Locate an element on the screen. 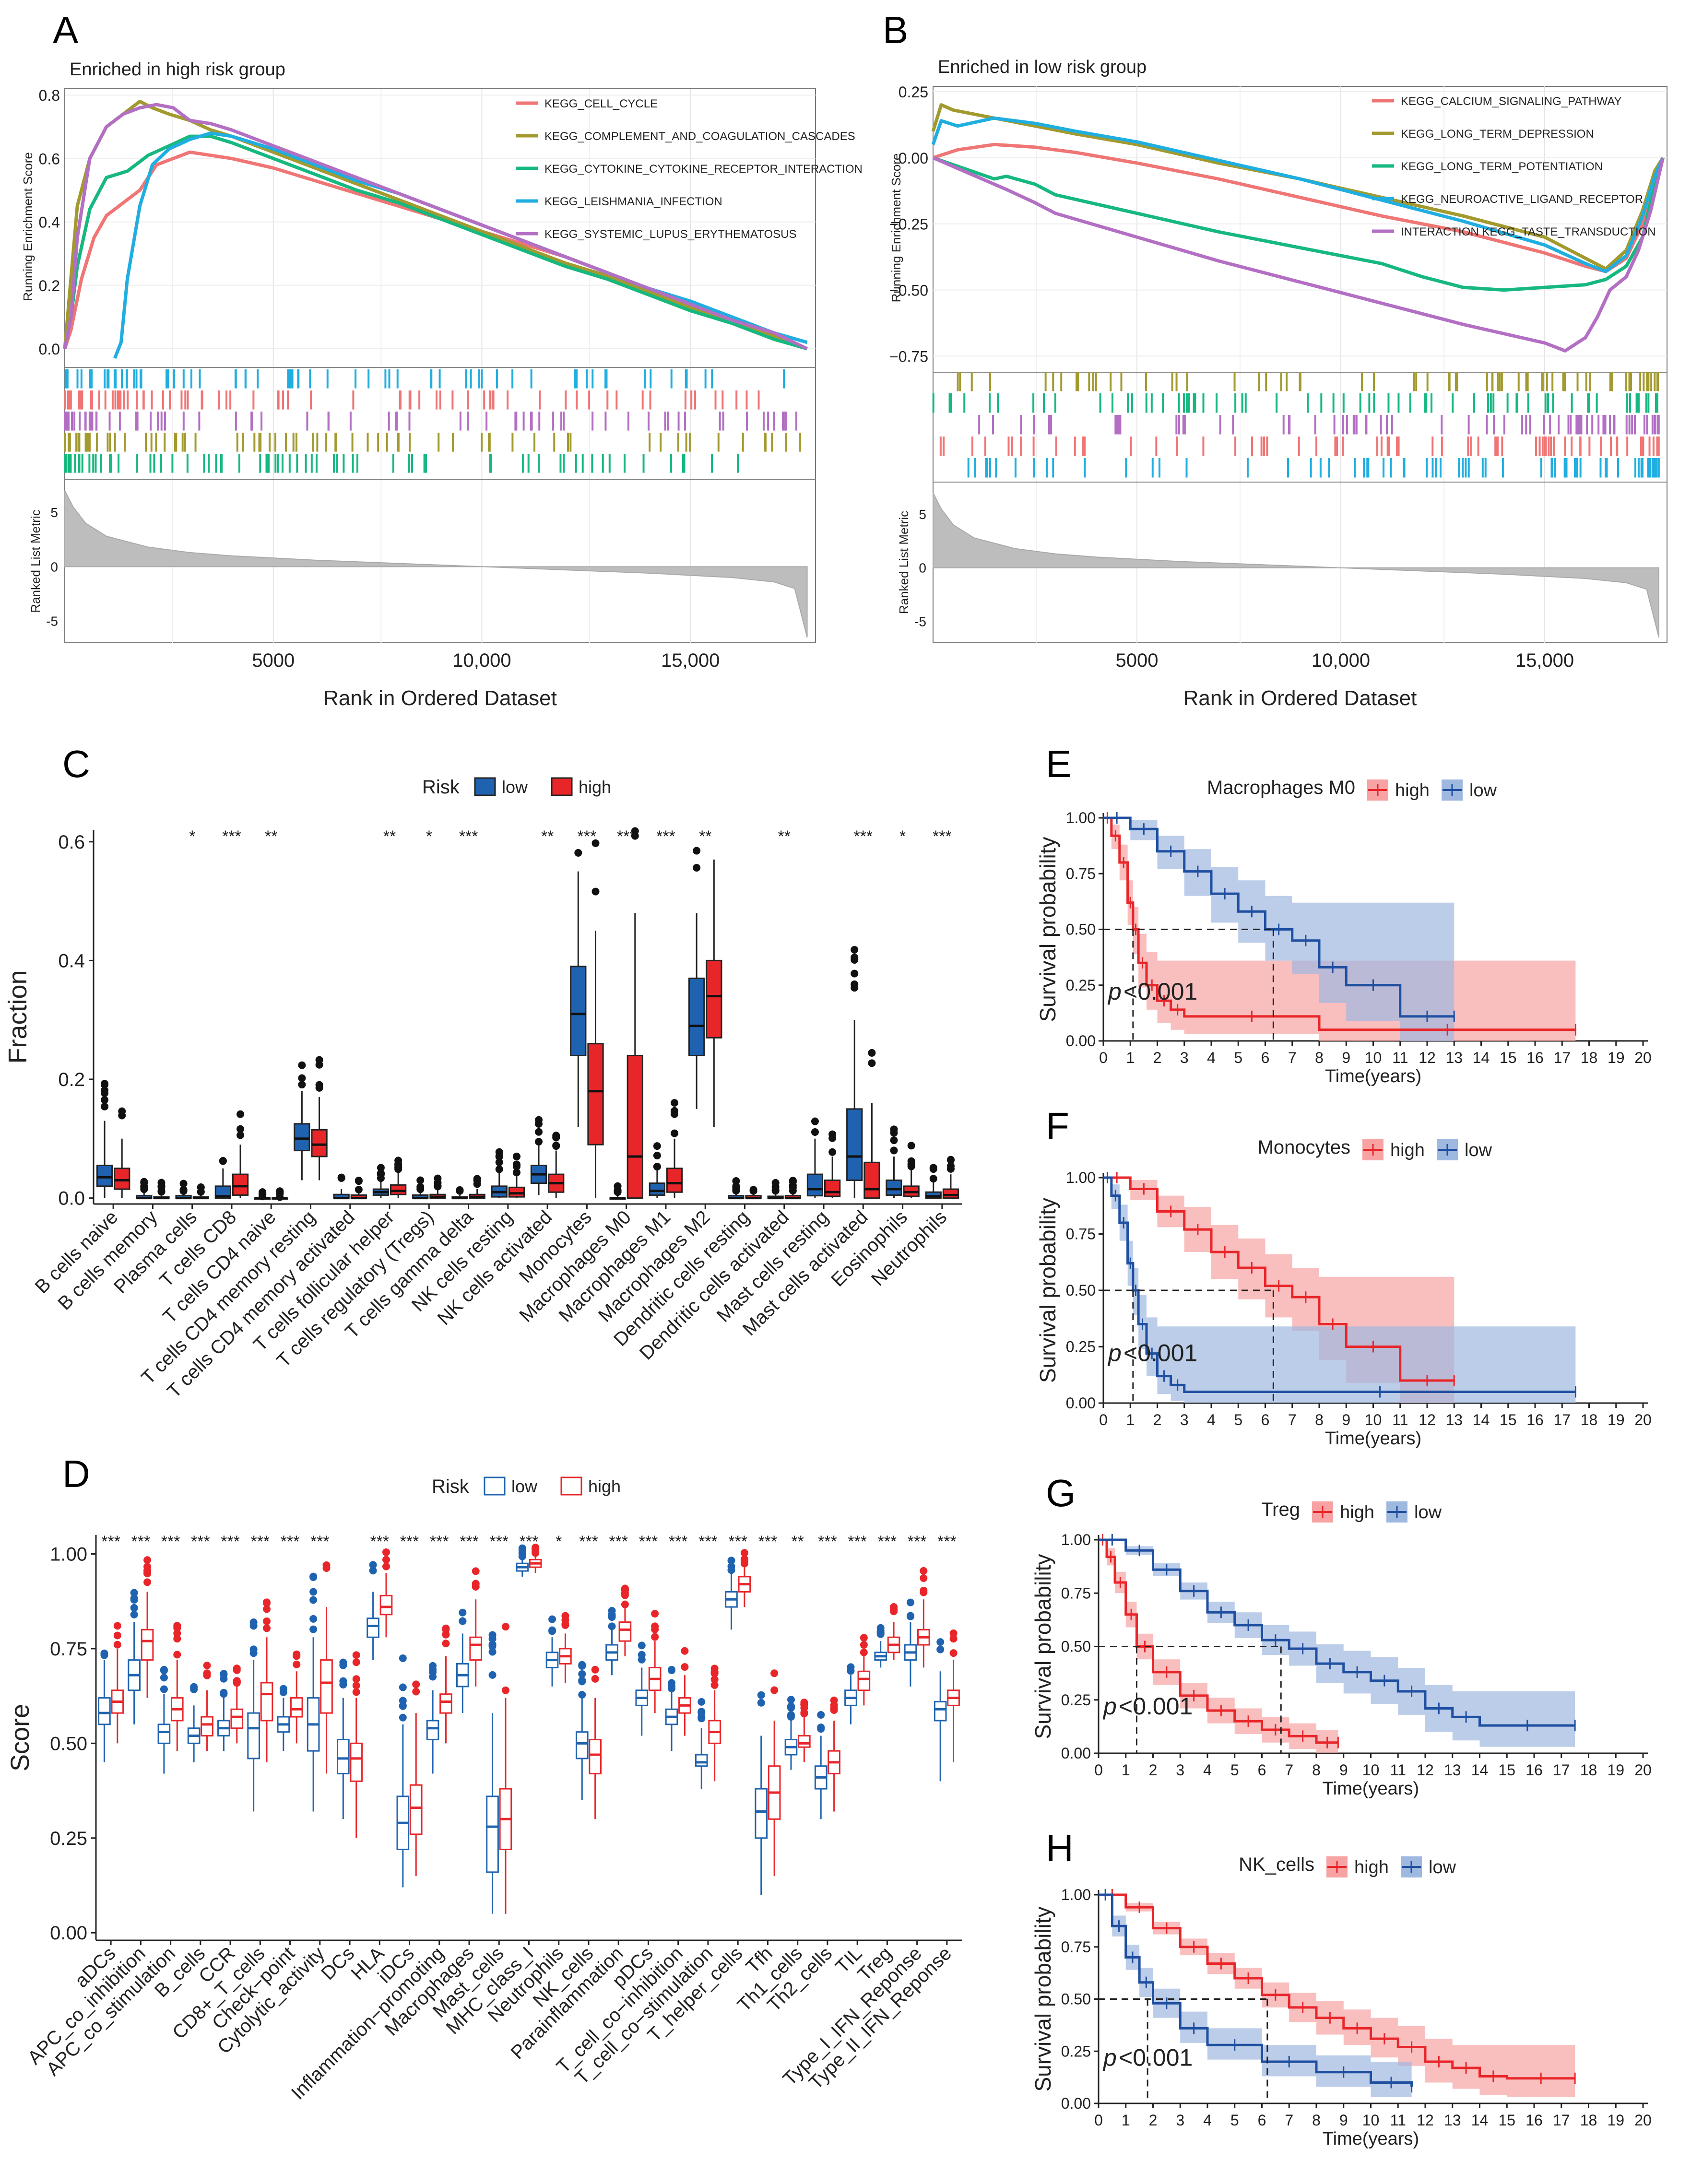 The height and width of the screenshot is (2184, 1691). km-x-tick-label: 20 is located at coordinates (1643, 2120).